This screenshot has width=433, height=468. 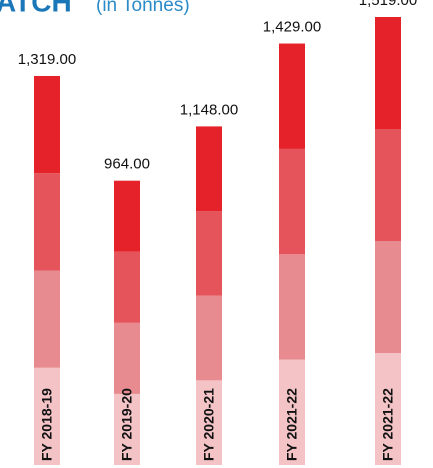 I want to click on x-tick-label: FY 2020-21, so click(x=209, y=424).